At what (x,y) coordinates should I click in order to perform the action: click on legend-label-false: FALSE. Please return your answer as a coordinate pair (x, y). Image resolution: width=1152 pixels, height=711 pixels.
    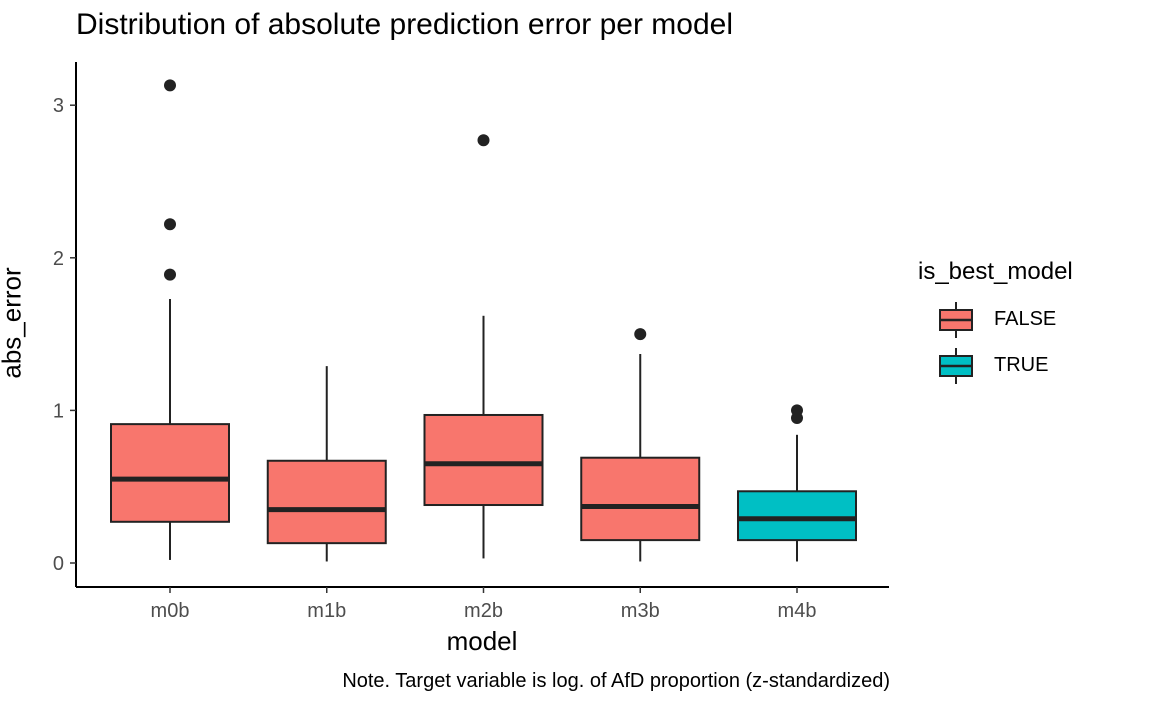
    Looking at the image, I should click on (1025, 319).